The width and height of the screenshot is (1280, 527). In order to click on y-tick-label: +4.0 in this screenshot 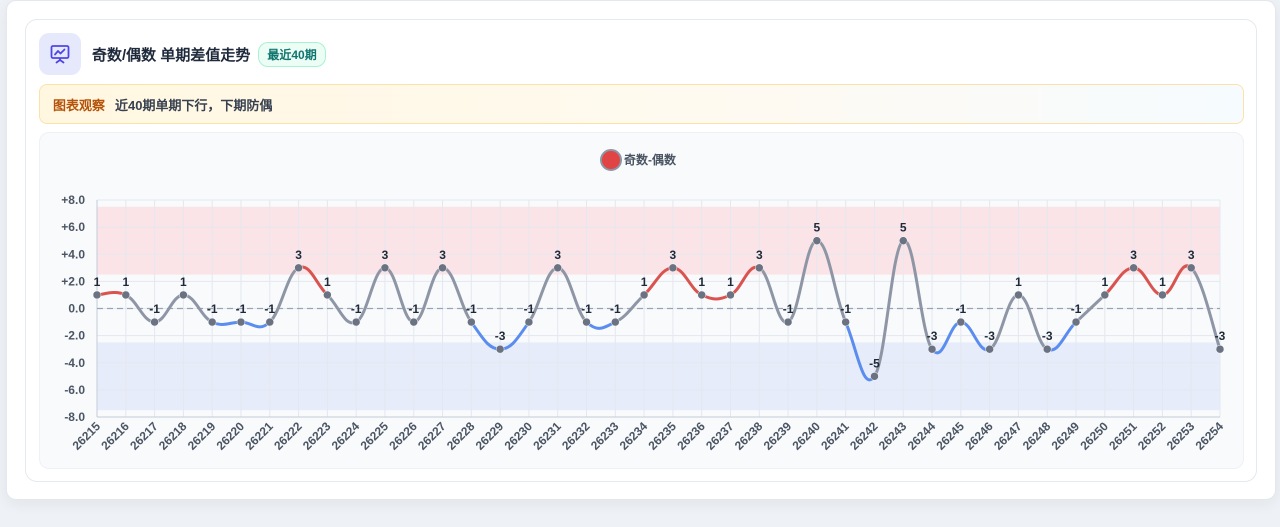, I will do `click(73, 254)`.